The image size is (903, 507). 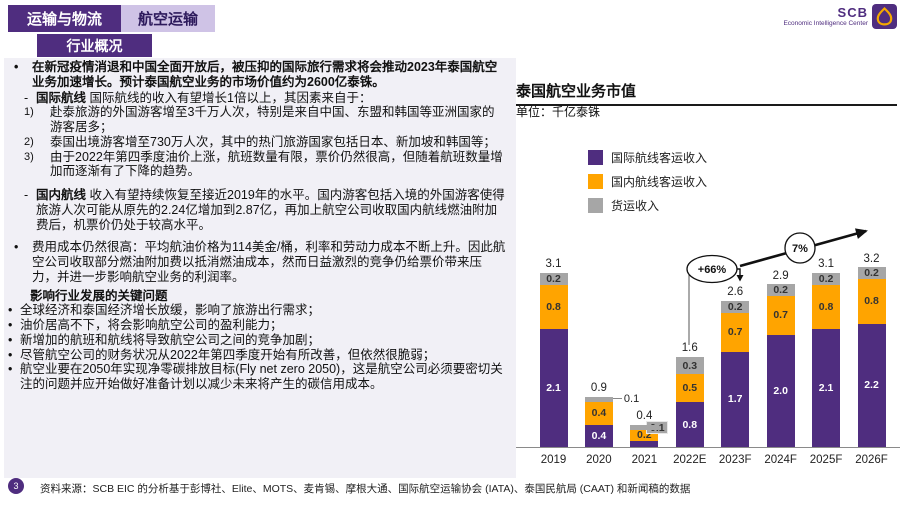 What do you see at coordinates (595, 205) in the screenshot?
I see `legend-swatch-cargo` at bounding box center [595, 205].